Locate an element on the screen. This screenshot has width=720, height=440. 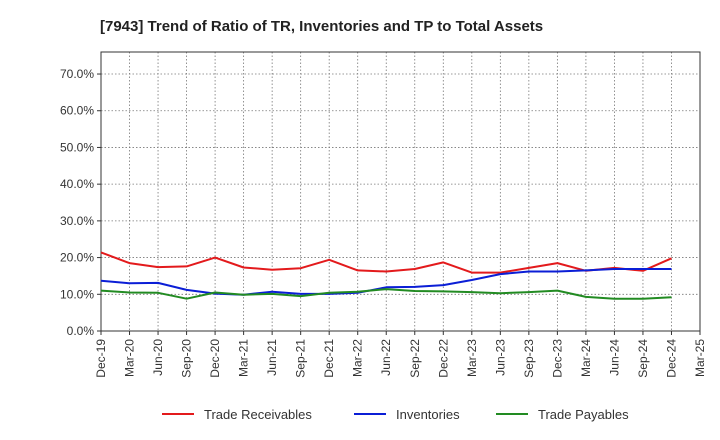
series-lines is located at coordinates (386, 275).